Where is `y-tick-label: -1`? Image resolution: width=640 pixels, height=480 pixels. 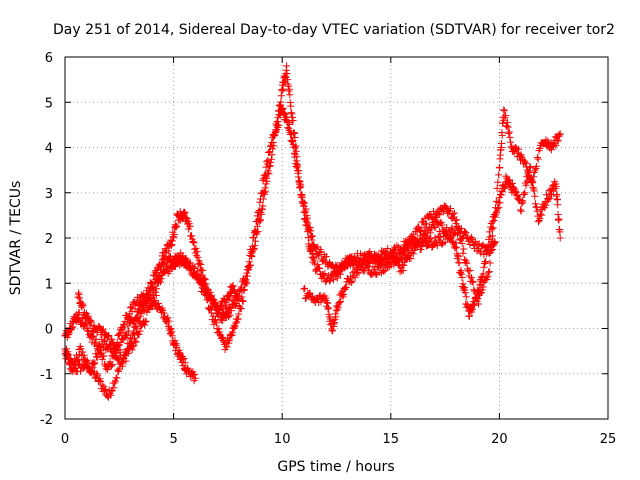
y-tick-label: -1 is located at coordinates (46, 375).